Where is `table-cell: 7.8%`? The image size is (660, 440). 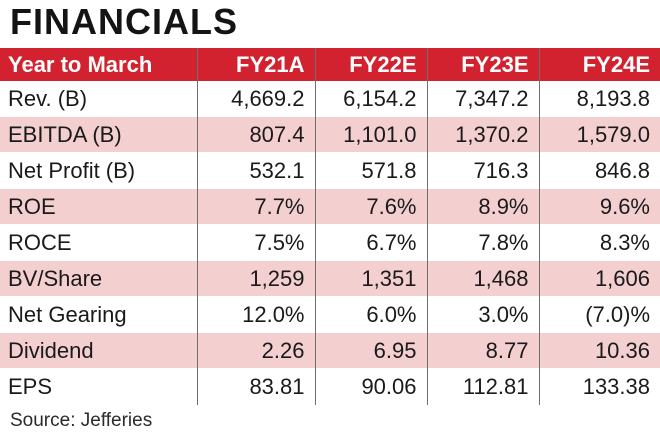
table-cell: 7.8% is located at coordinates (482, 242).